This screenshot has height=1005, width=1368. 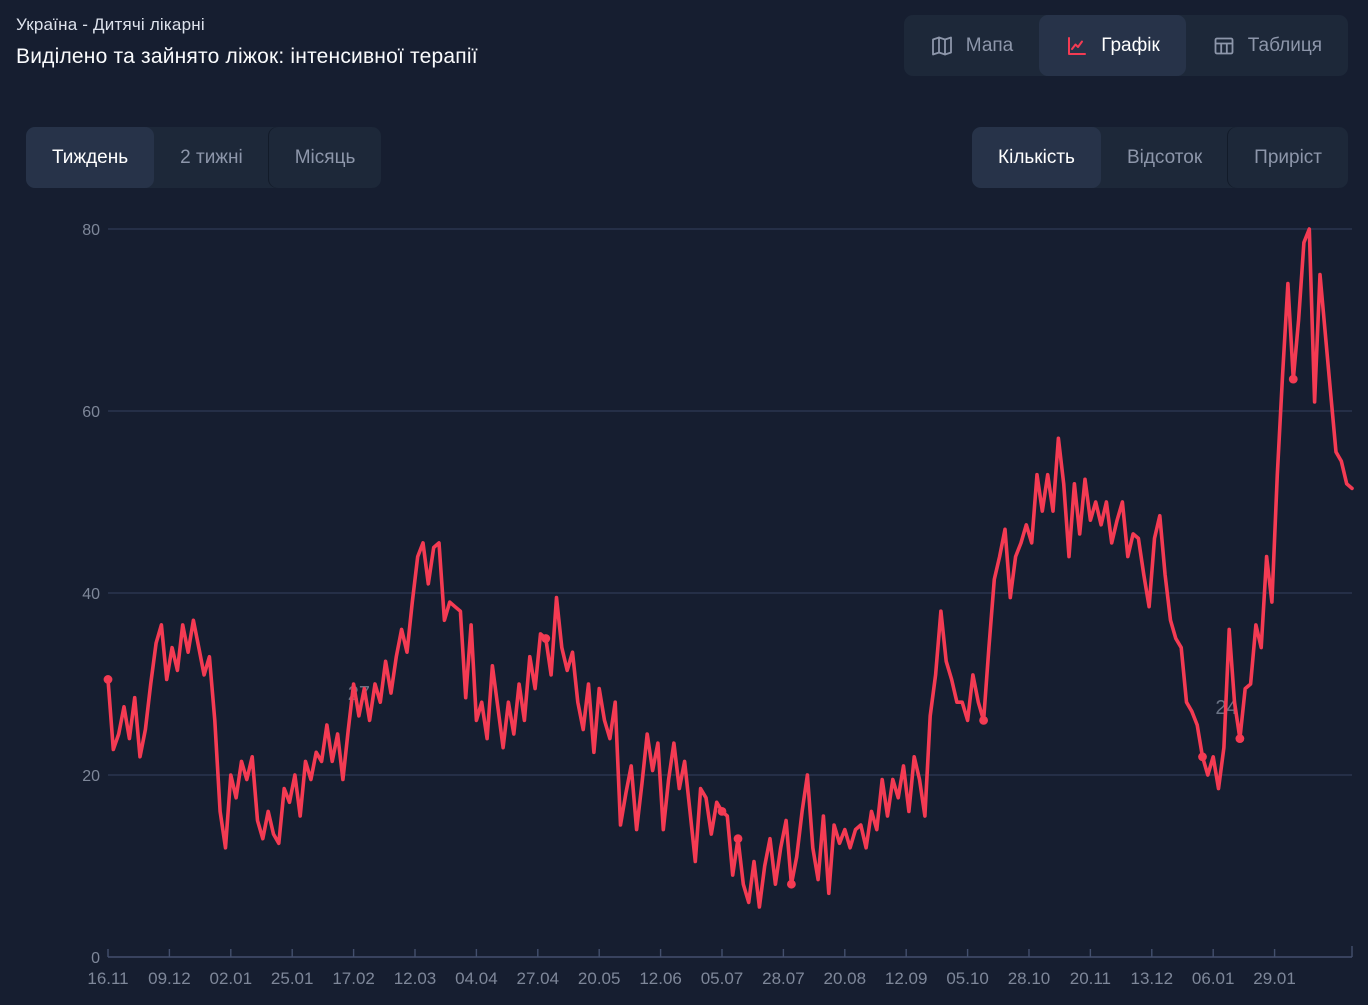 I want to click on metric-growth-button: Приріст, so click(x=1288, y=157).